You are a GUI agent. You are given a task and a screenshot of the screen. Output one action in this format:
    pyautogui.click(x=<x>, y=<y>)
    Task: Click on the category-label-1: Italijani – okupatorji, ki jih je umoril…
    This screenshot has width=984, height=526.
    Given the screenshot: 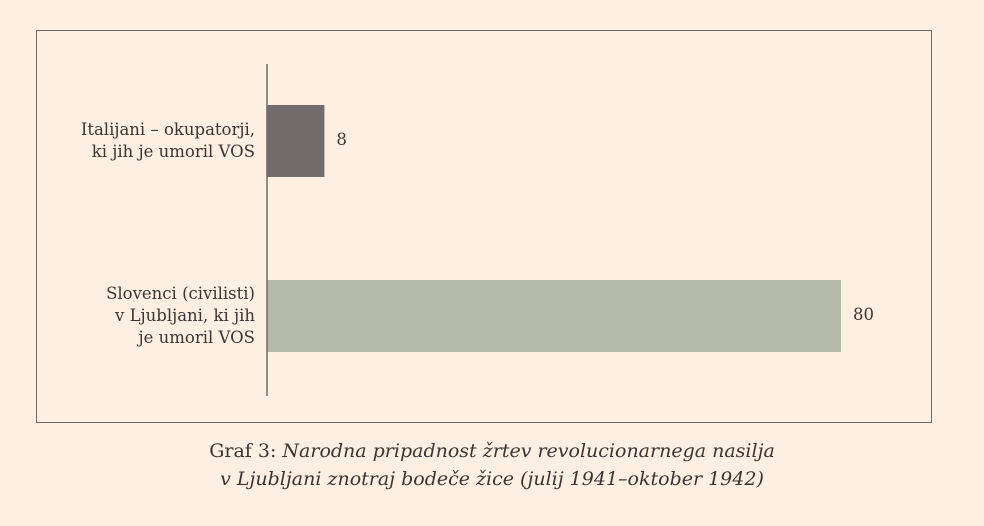 What is the action you would take?
    pyautogui.click(x=167, y=140)
    